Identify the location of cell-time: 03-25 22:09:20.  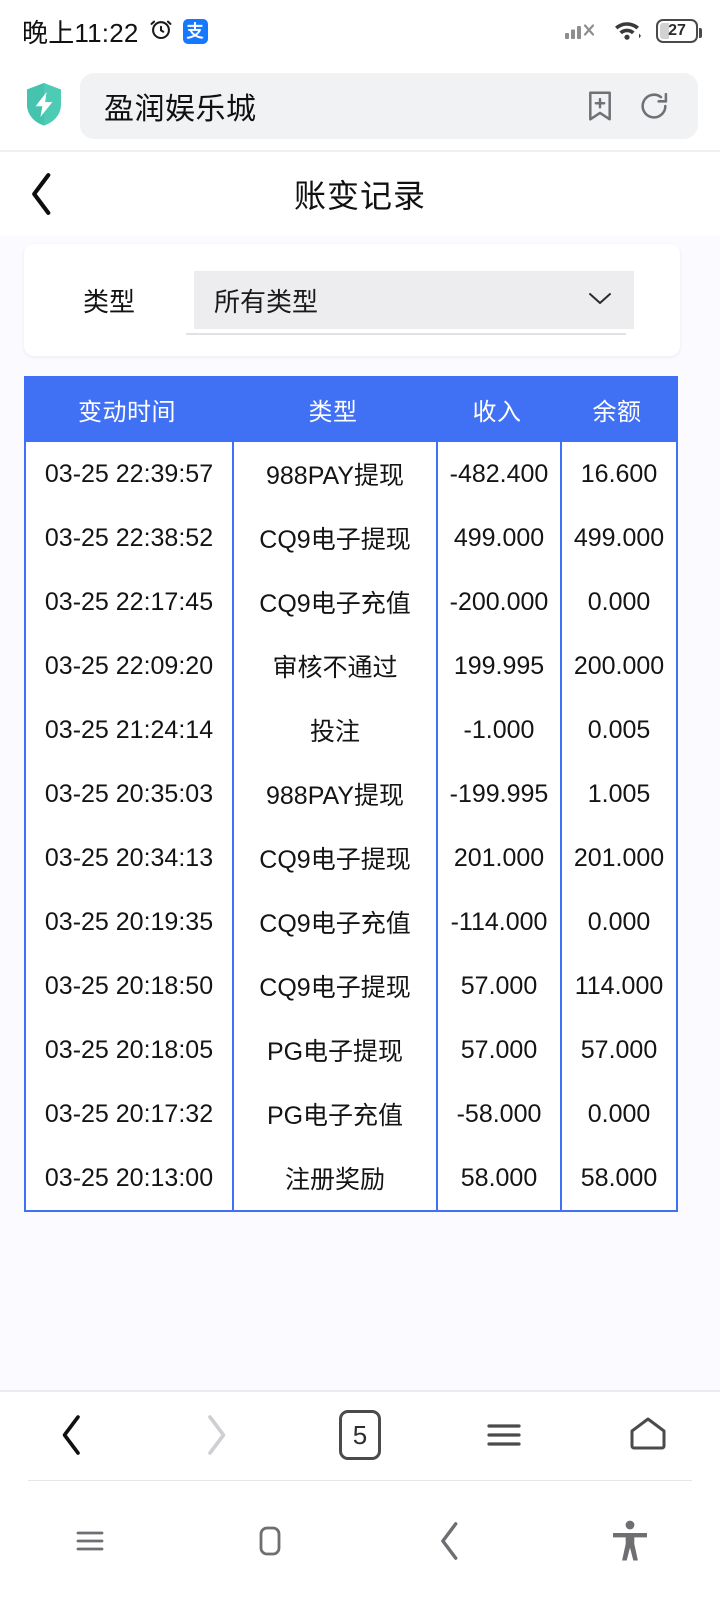
(129, 665).